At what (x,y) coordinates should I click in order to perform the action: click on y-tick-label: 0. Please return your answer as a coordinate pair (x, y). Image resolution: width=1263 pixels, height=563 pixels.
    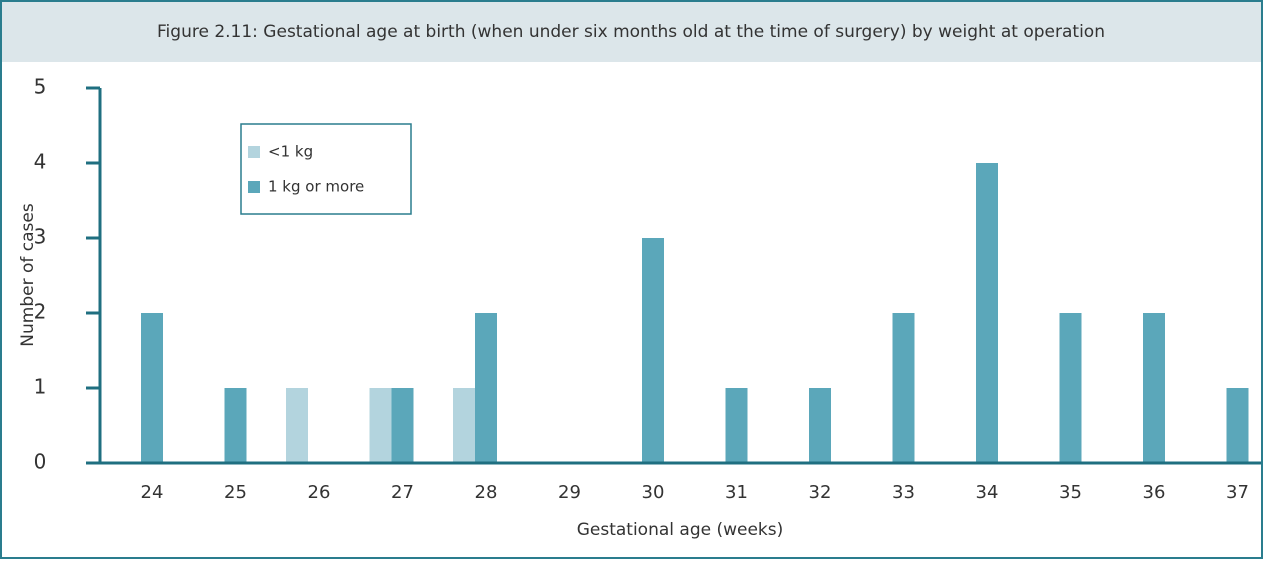
    Looking at the image, I should click on (40, 462).